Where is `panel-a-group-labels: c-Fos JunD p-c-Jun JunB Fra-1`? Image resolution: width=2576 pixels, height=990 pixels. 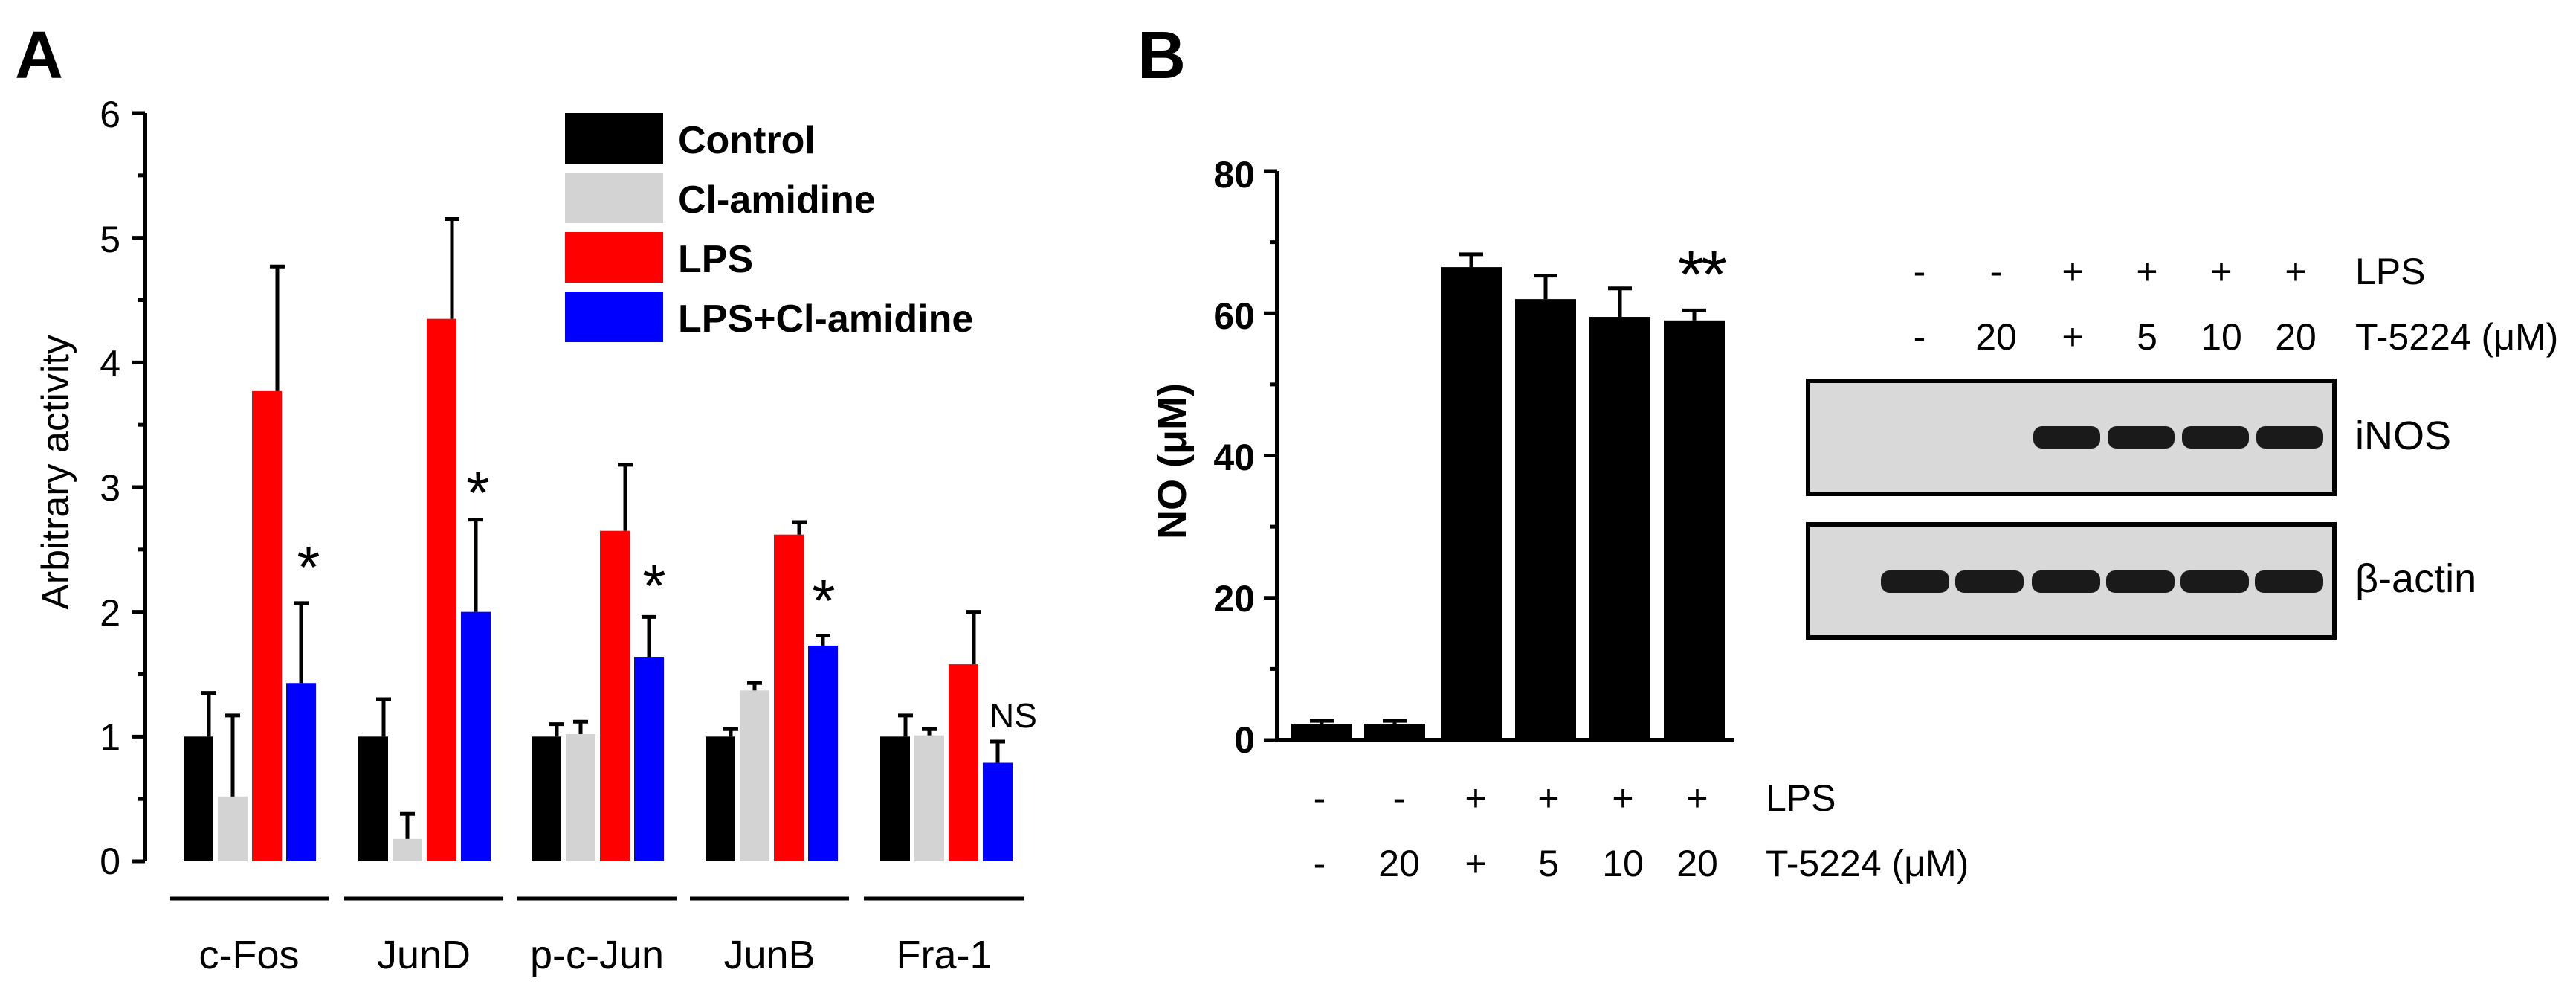 panel-a-group-labels: c-Fos JunD p-c-Jun JunB Fra-1 is located at coordinates (595, 955).